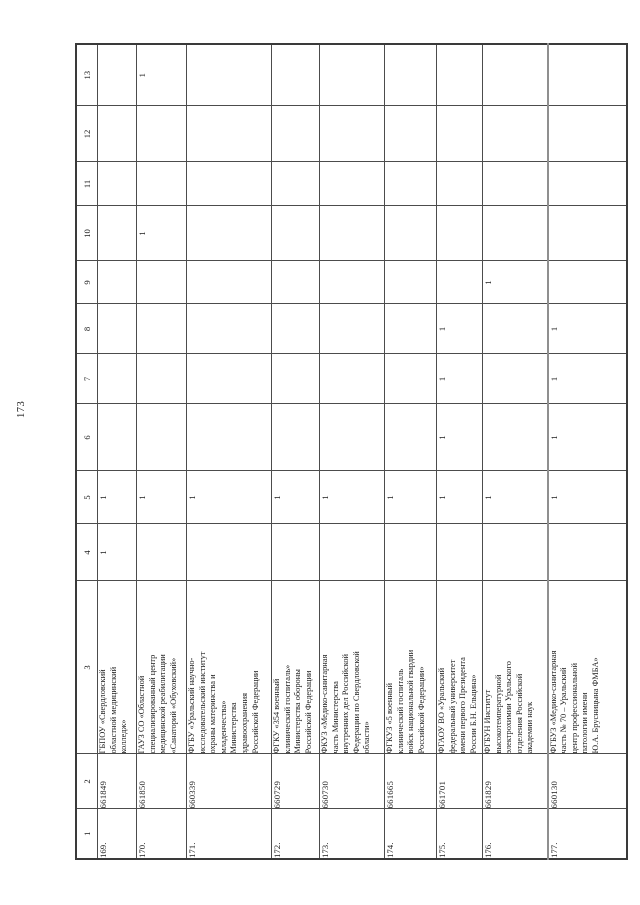 This screenshot has height=905, width=640. What do you see at coordinates (459, 834) in the screenshot?
I see `row-number-cell: 175.` at bounding box center [459, 834].